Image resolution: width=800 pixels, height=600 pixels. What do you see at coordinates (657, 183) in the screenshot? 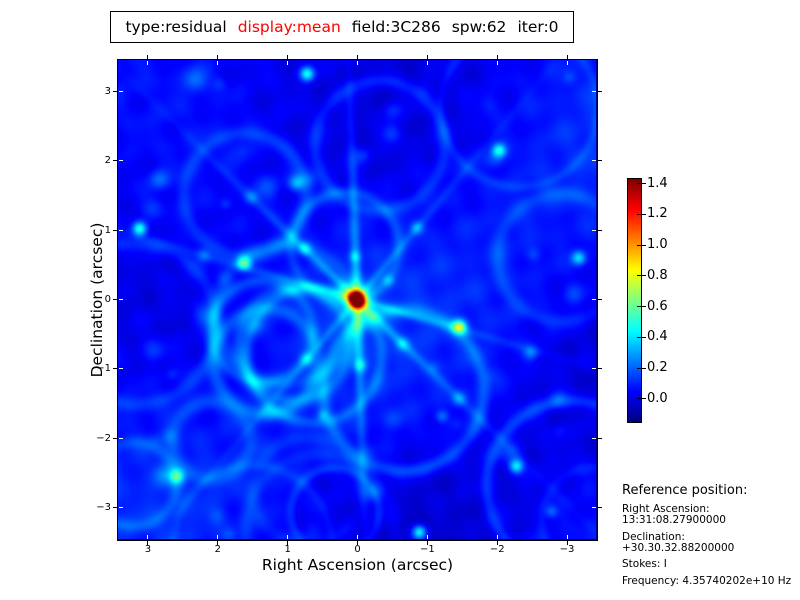
I see `colorbar-tick-label: 1.4` at bounding box center [657, 183].